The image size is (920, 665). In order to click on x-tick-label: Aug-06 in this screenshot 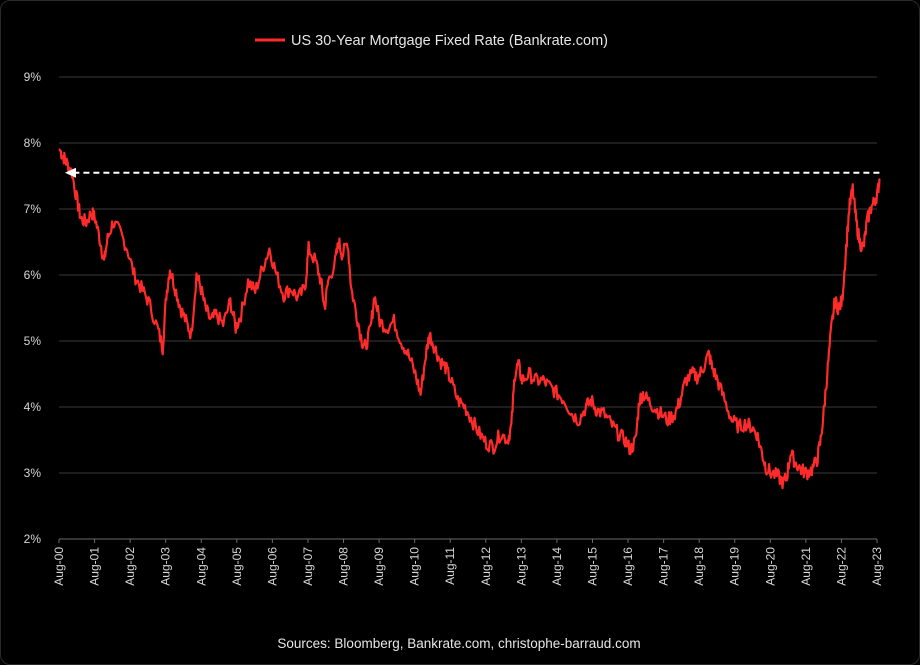, I will do `click(272, 566)`.